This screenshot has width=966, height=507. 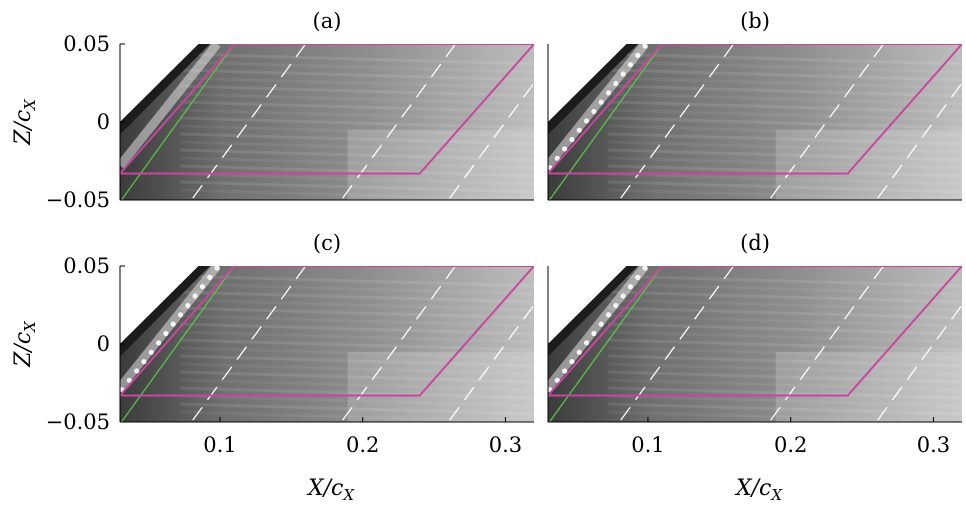 I want to click on panel-label: (a), so click(x=327, y=21).